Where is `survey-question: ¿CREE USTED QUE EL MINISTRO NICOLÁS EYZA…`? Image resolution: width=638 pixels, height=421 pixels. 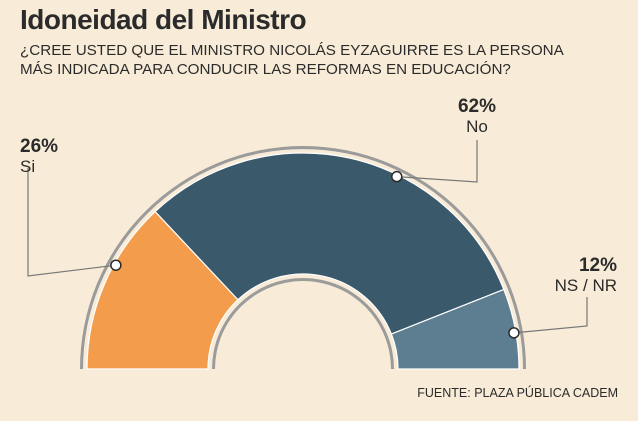
survey-question: ¿CREE USTED QUE EL MINISTRO NICOLÁS EYZA… is located at coordinates (292, 60).